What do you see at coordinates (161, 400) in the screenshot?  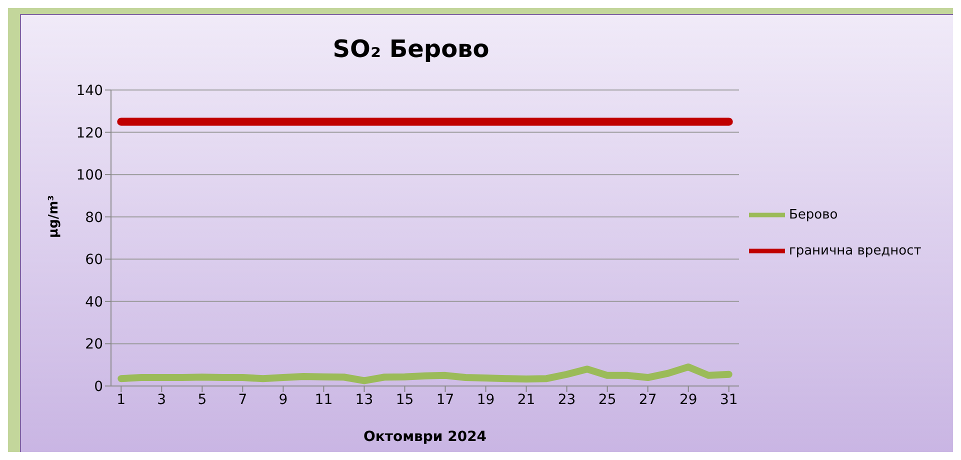 I see `x-tick-label: 3` at bounding box center [161, 400].